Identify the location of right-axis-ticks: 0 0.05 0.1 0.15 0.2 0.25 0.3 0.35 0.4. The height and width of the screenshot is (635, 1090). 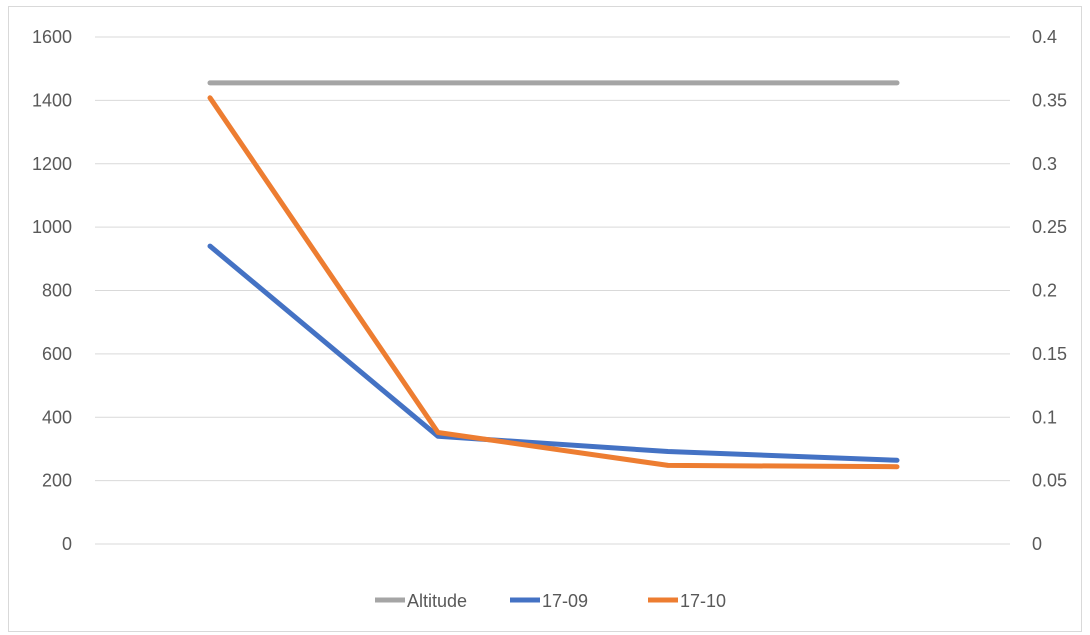
(1049, 290).